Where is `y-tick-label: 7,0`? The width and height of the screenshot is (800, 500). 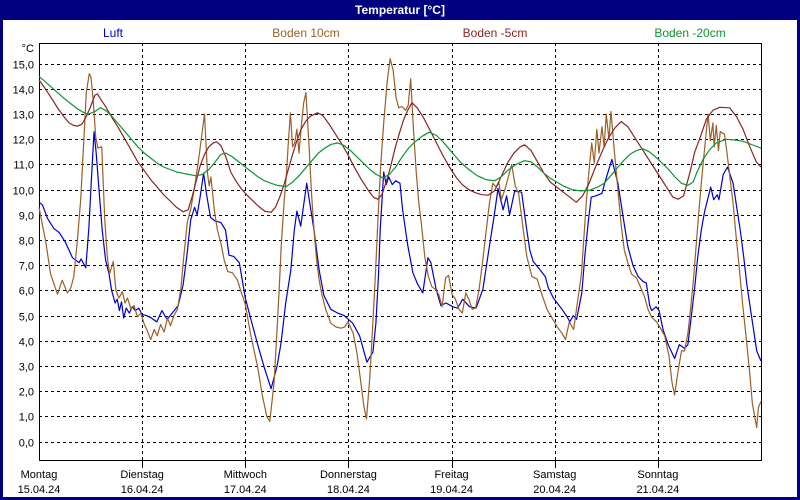
y-tick-label: 7,0 is located at coordinates (26, 267).